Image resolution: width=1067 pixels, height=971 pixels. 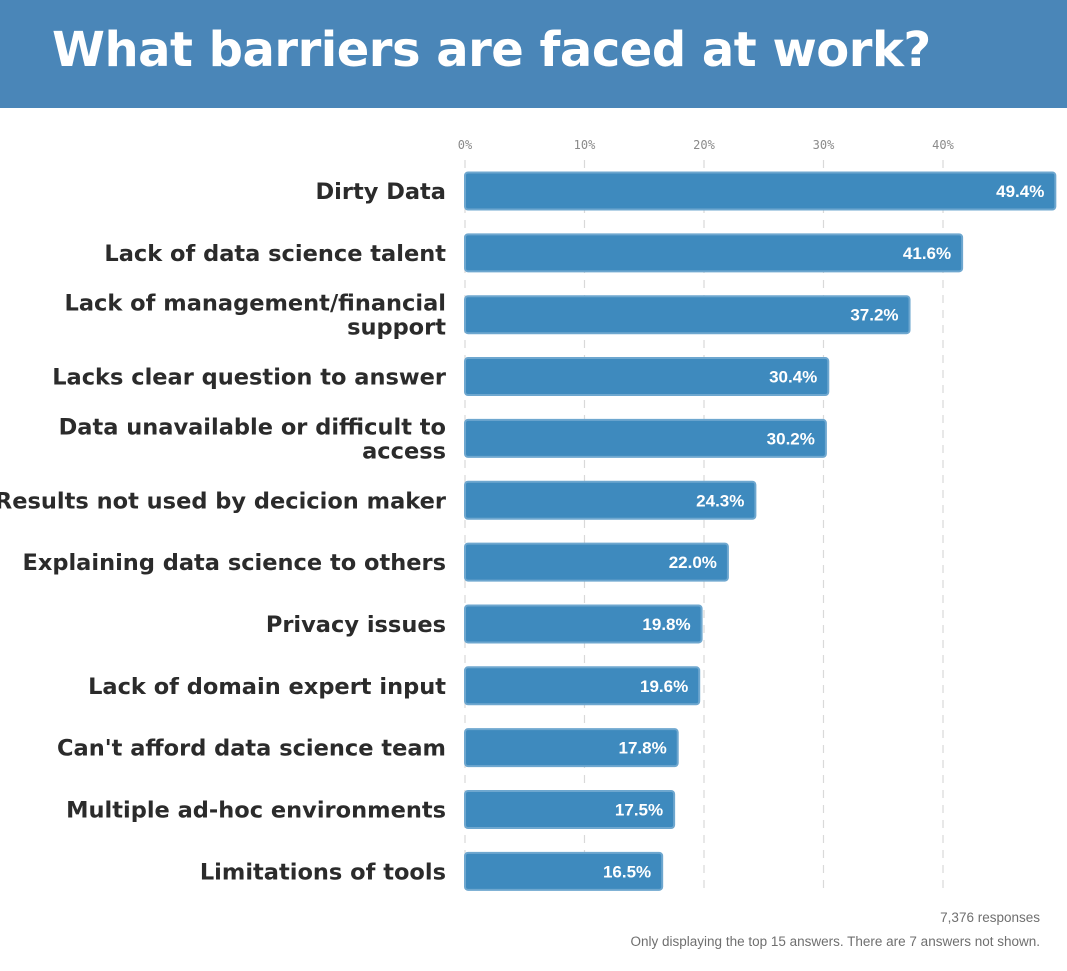 I want to click on category-label-line: Data unavailable or difficult to, so click(x=252, y=427).